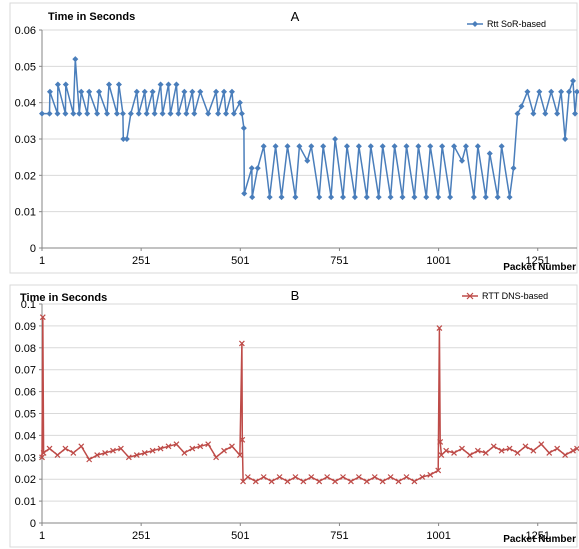 Image resolution: width=579 pixels, height=549 pixels. Describe the element at coordinates (539, 267) in the screenshot. I see `chart-a-x-axis-label: Packet Number` at that location.